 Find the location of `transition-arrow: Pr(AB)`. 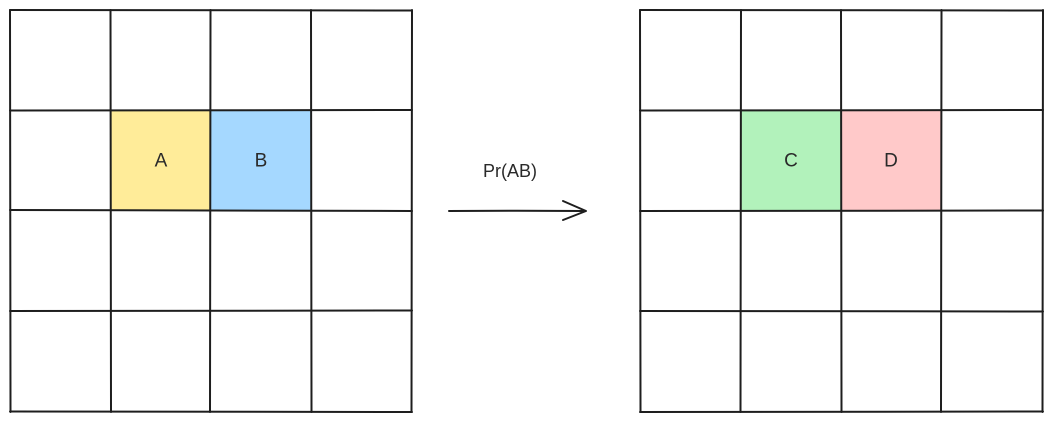

transition-arrow: Pr(AB) is located at coordinates (517, 191).